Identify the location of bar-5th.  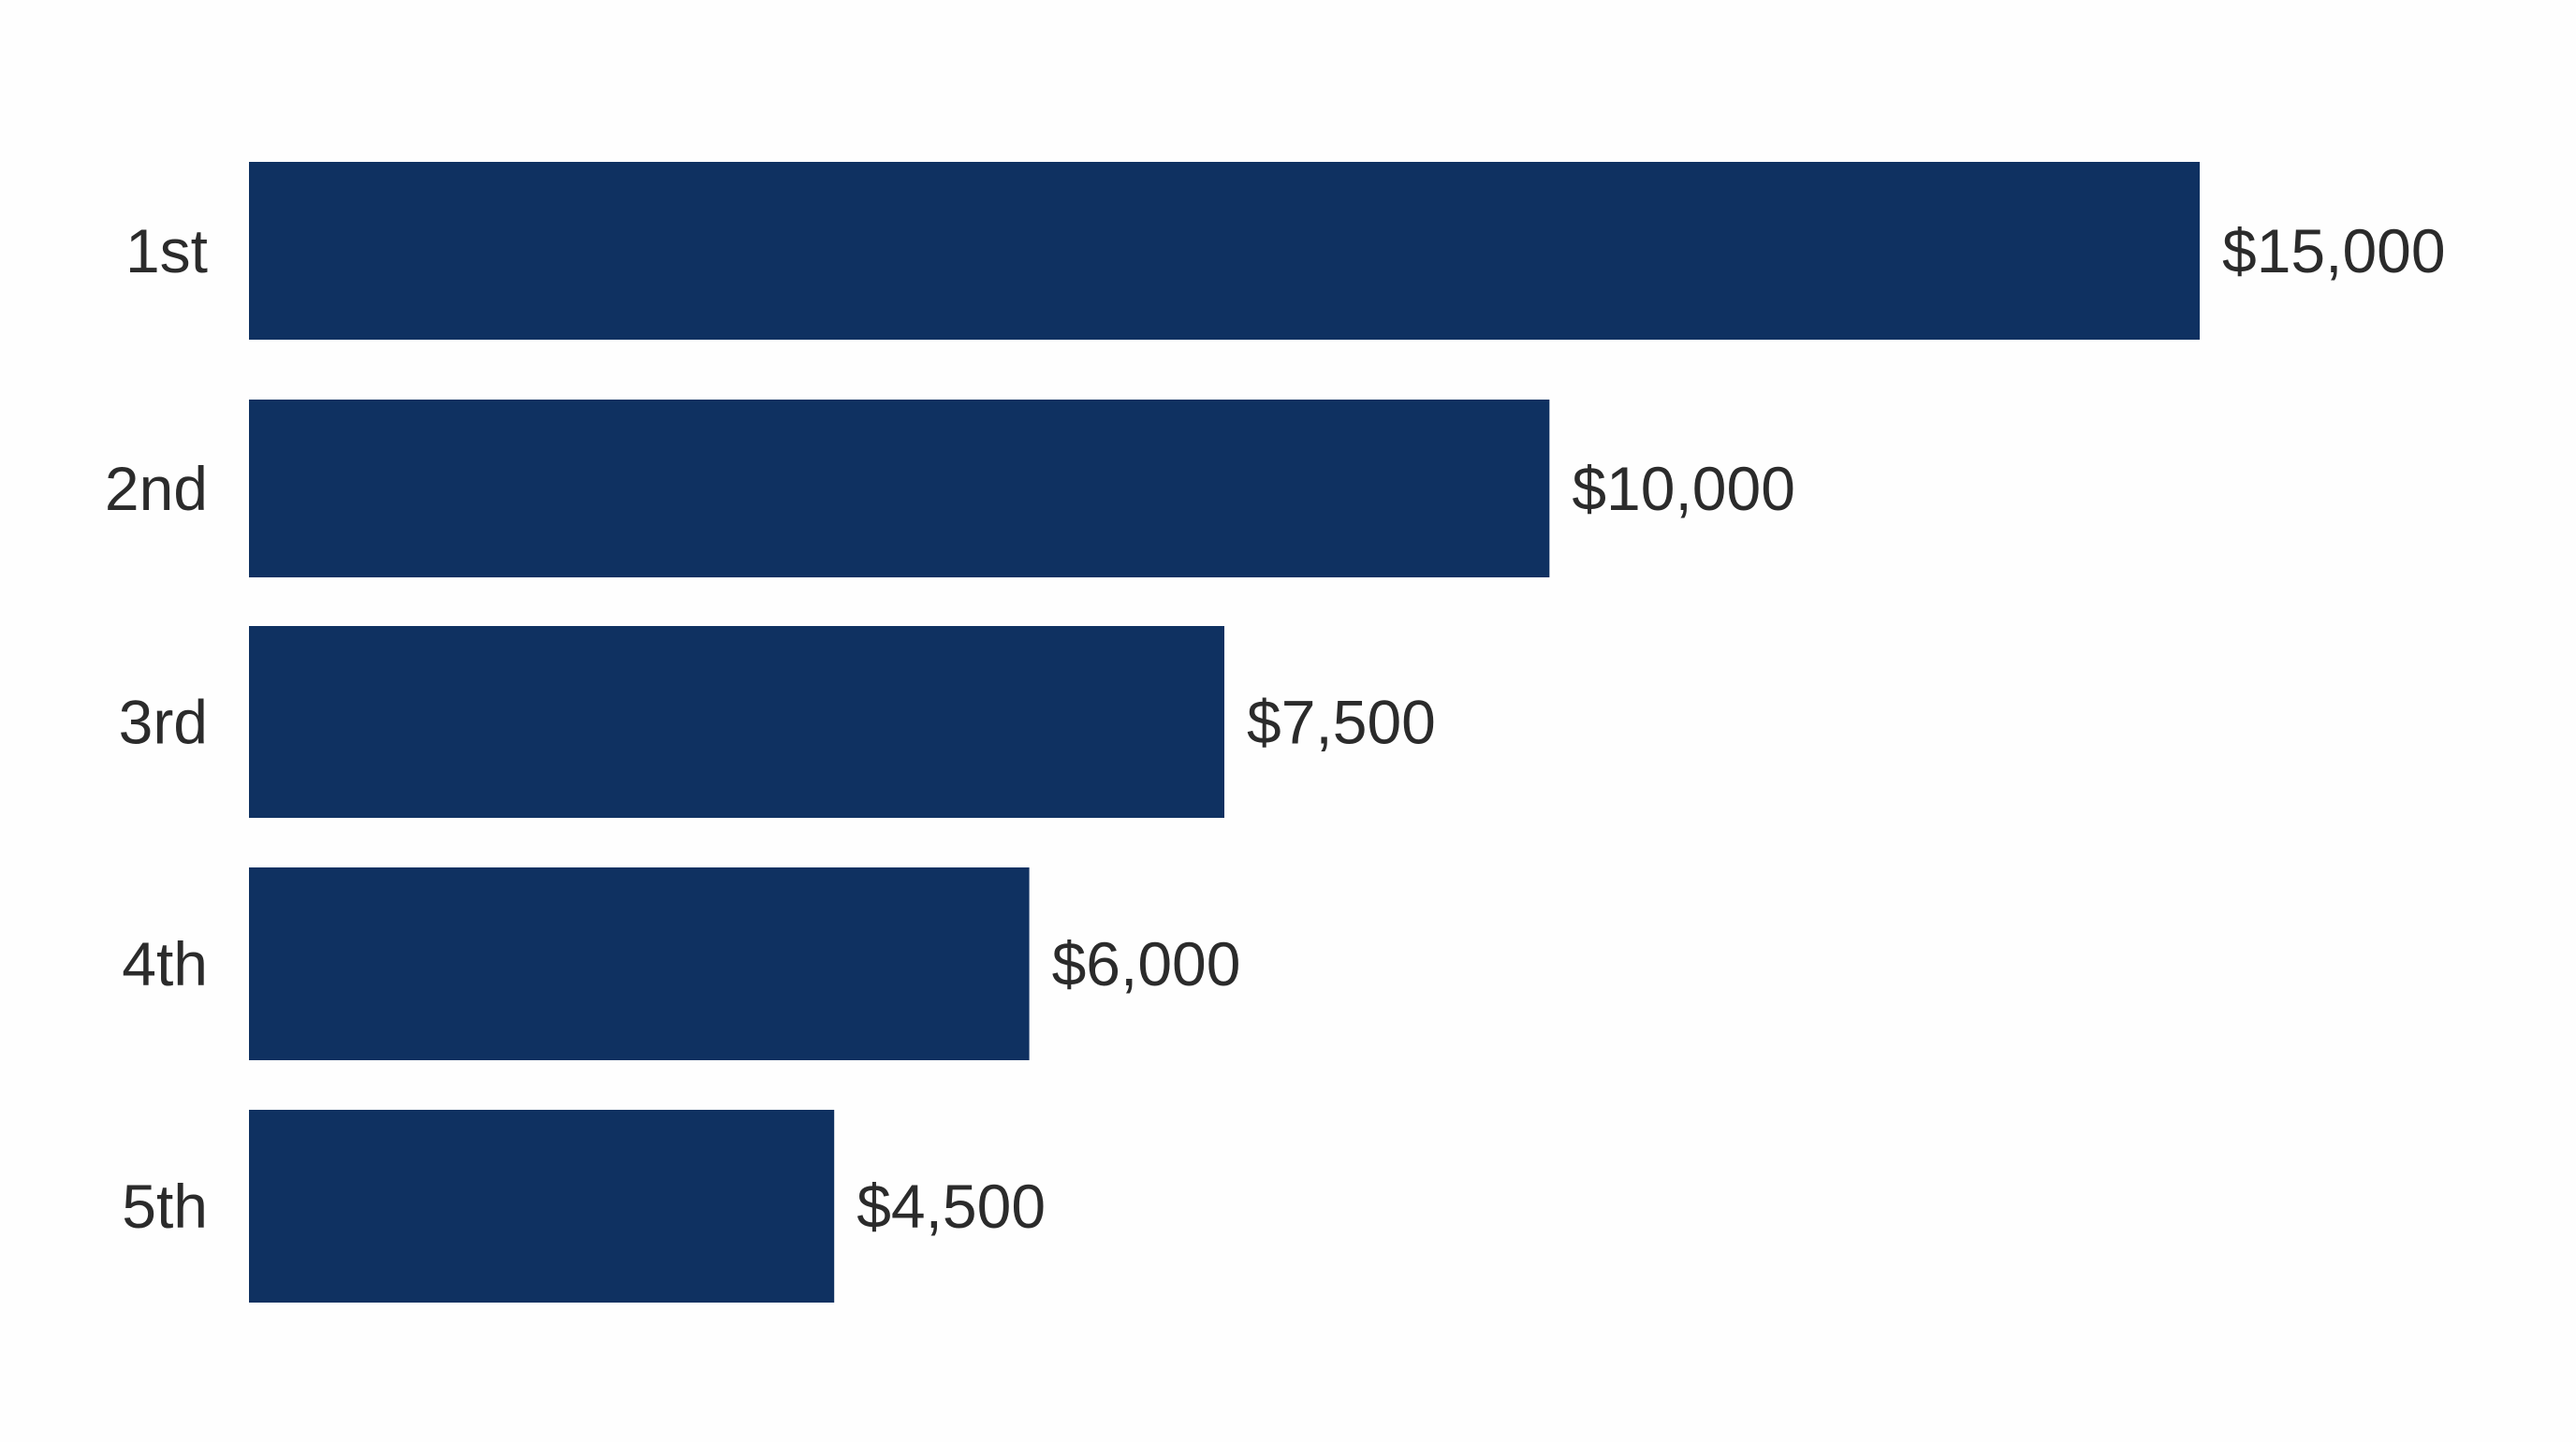
(542, 1206).